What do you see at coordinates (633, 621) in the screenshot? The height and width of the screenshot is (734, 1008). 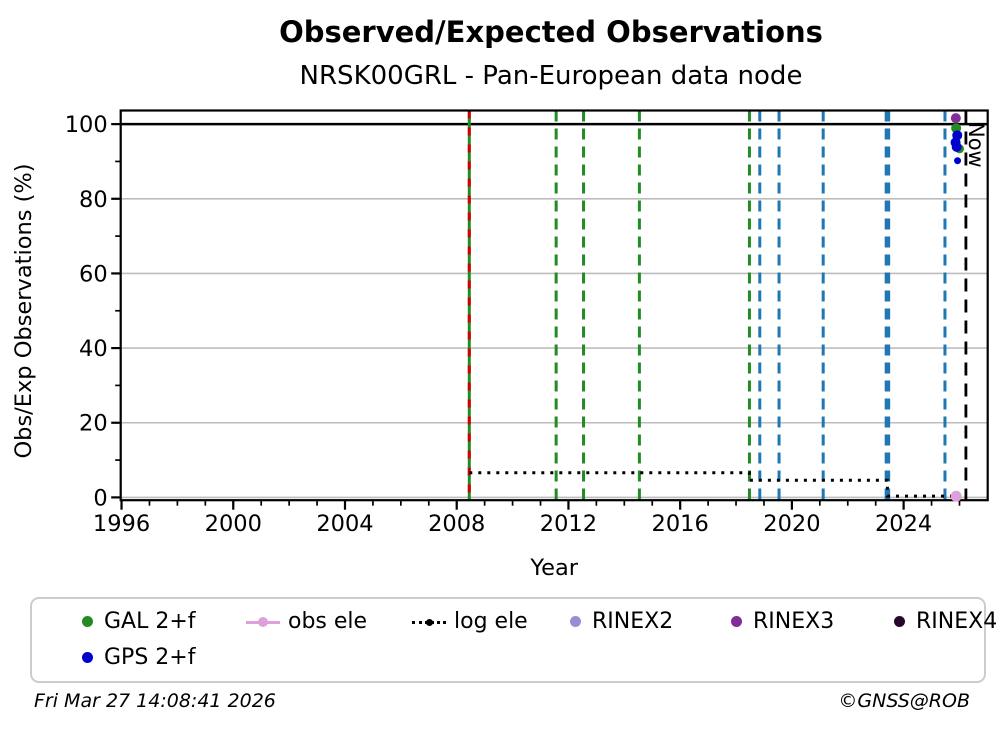 I see `legend-label: RINEX2` at bounding box center [633, 621].